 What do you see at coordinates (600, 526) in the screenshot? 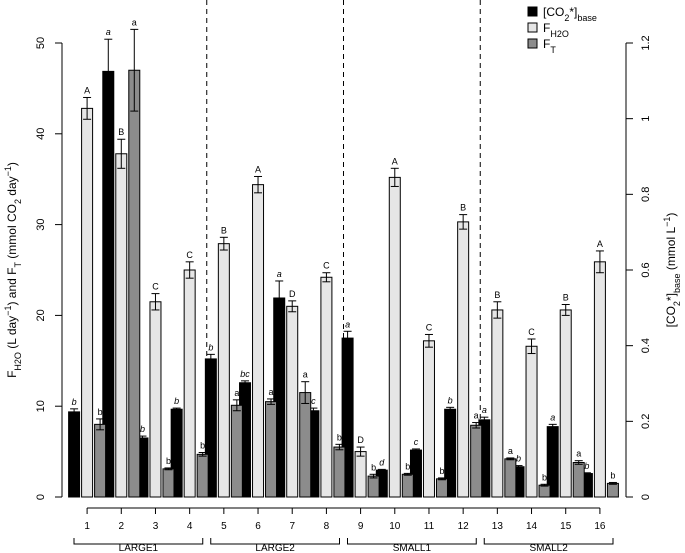
I see `x-axis-tick-label: 16` at bounding box center [600, 526].